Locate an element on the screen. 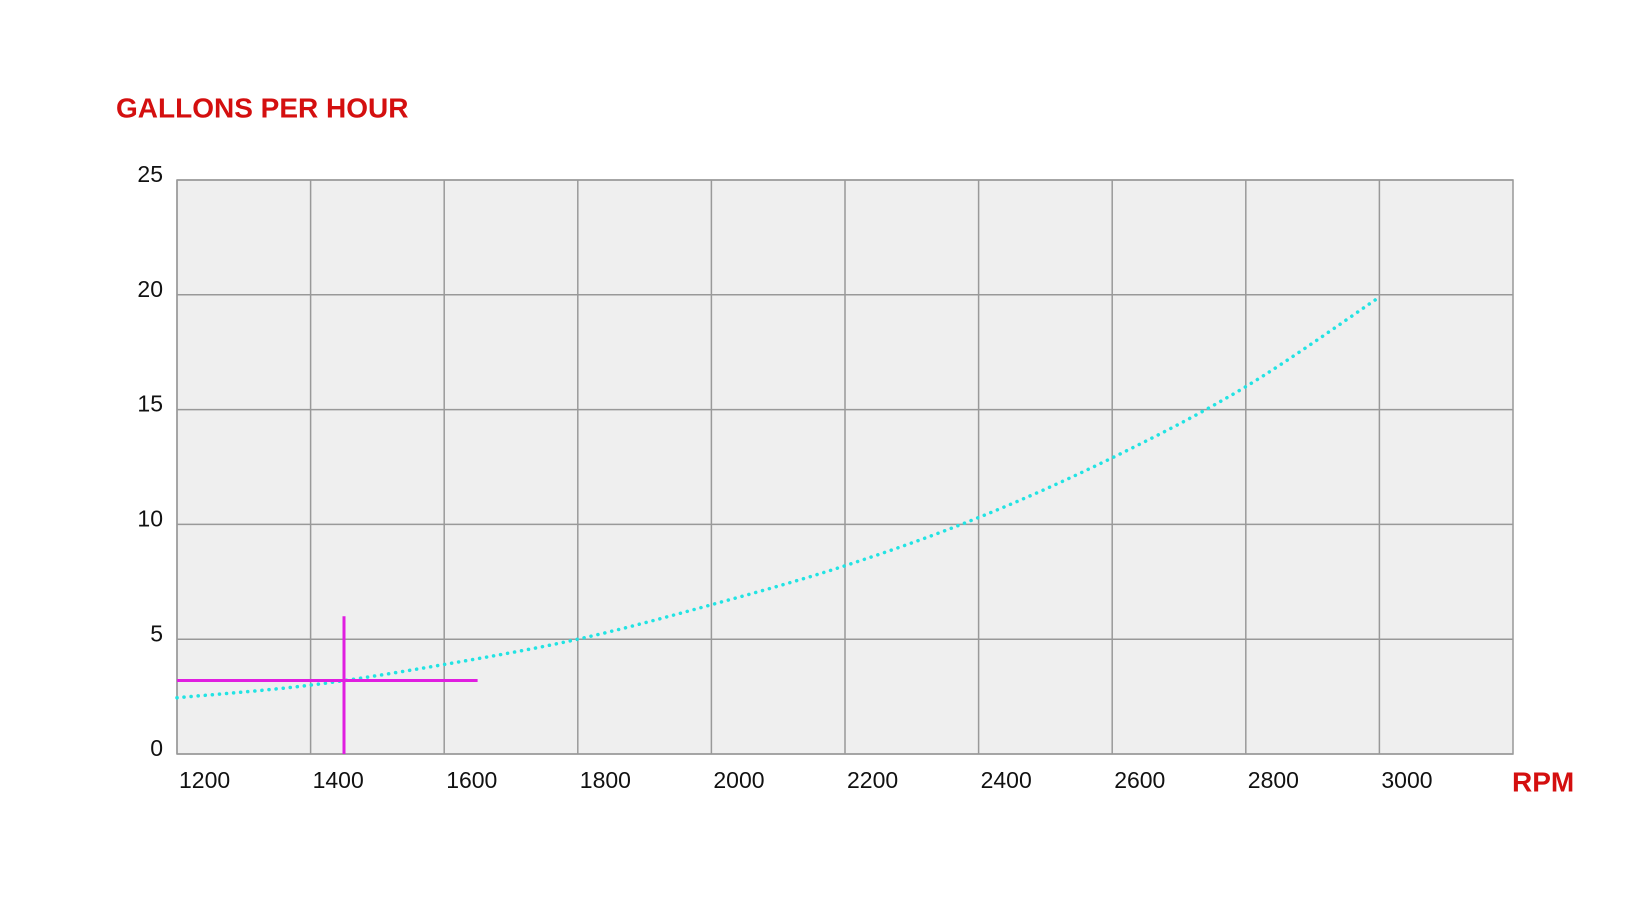 The height and width of the screenshot is (900, 1650). x-tick-label: 2800 is located at coordinates (1273, 780).